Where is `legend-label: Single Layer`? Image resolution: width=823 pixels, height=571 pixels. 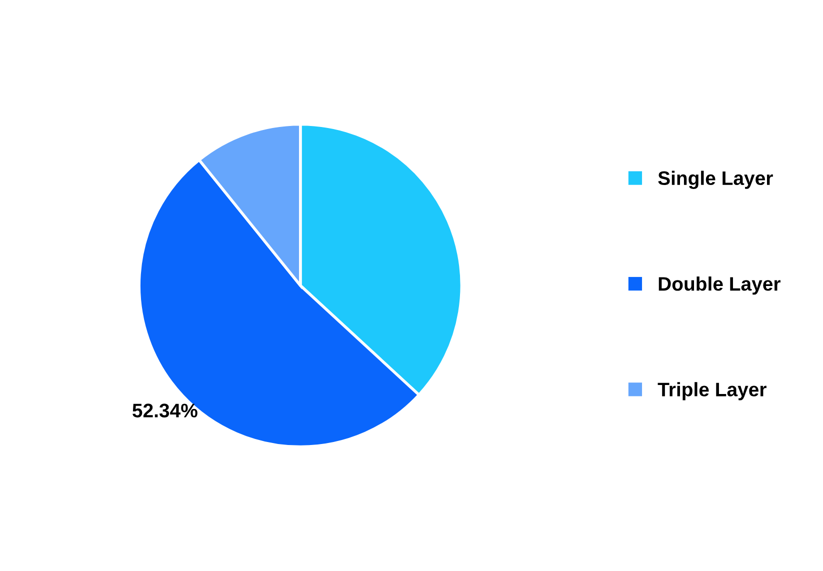
legend-label: Single Layer is located at coordinates (715, 179).